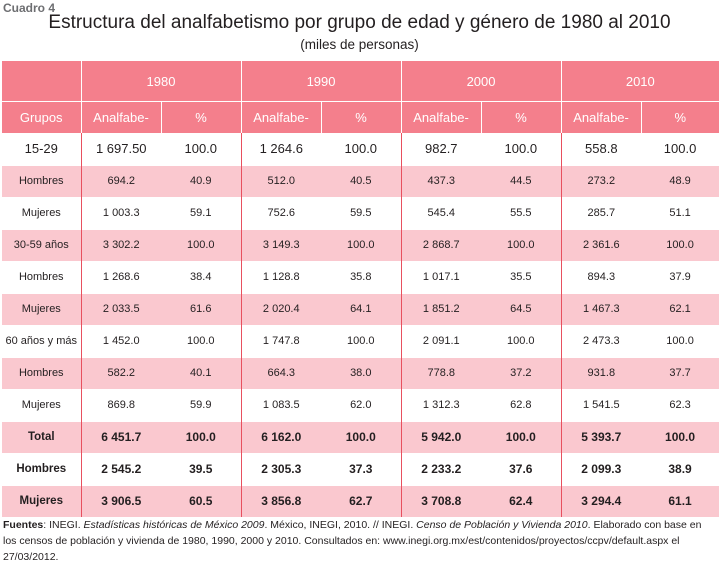 This screenshot has width=719, height=568. I want to click on value-cell: 37.2, so click(521, 372).